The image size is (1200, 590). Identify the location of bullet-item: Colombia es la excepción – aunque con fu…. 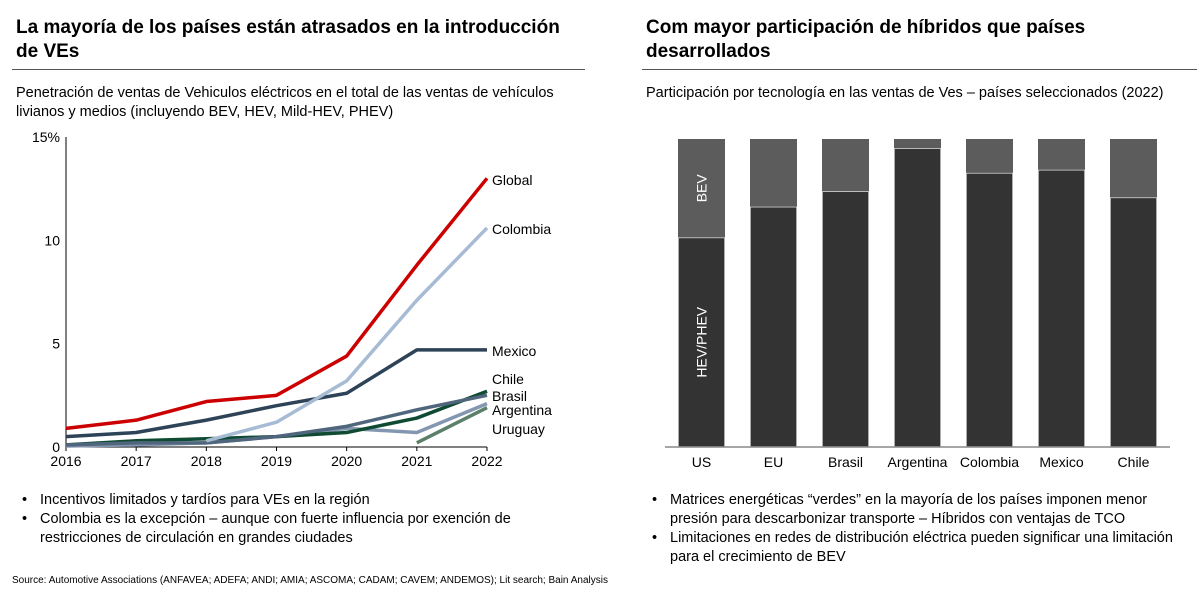
(296, 529).